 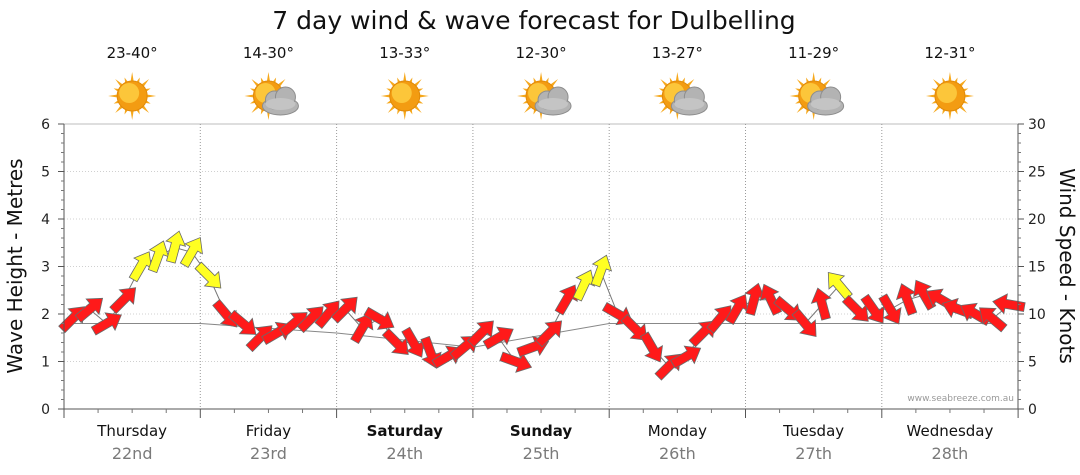 I want to click on left-tick-label: 1, so click(x=45, y=363).